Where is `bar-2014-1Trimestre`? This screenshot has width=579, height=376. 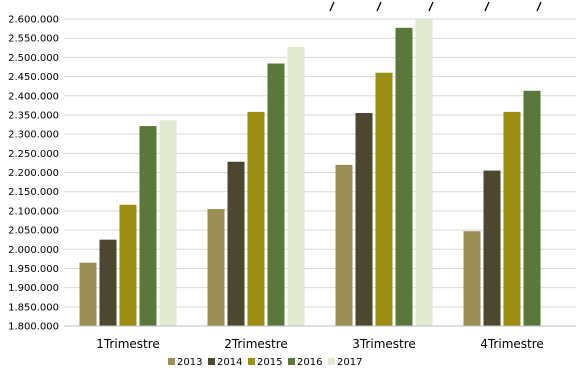 bar-2014-1Trimestre is located at coordinates (108, 282).